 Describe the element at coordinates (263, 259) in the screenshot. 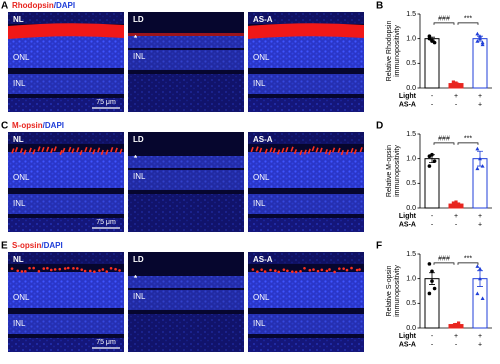

I see `condition-label: AS-A` at that location.